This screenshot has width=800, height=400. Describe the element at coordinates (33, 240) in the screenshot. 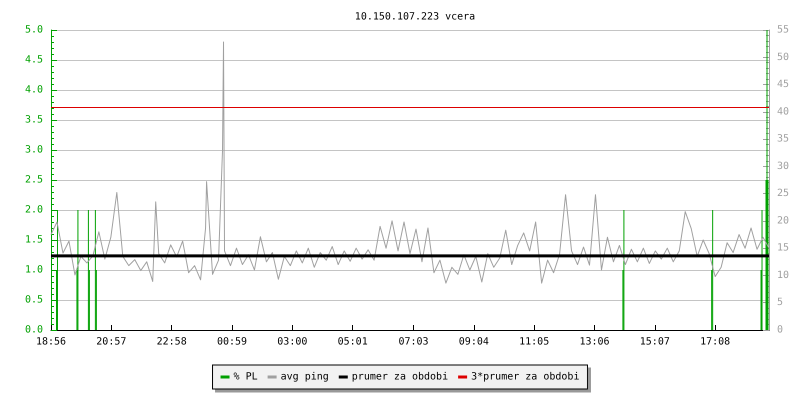

I see `y-tick-label: 1.5` at that location.